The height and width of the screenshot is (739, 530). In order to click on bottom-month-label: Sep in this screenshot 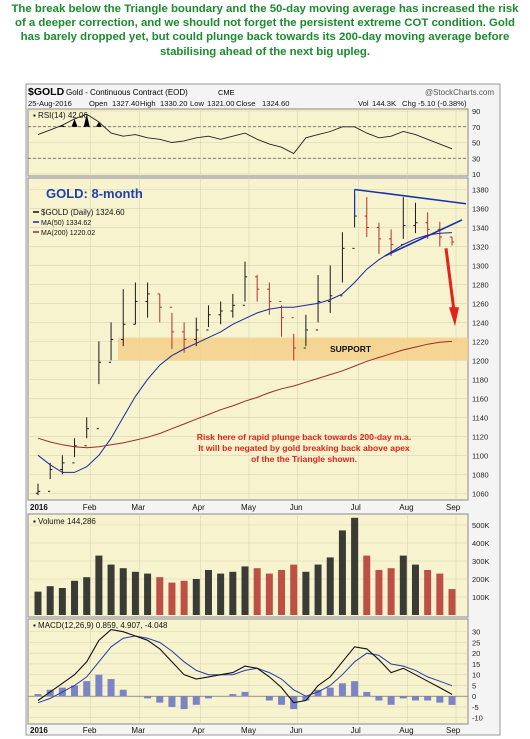, I will do `click(453, 730)`.